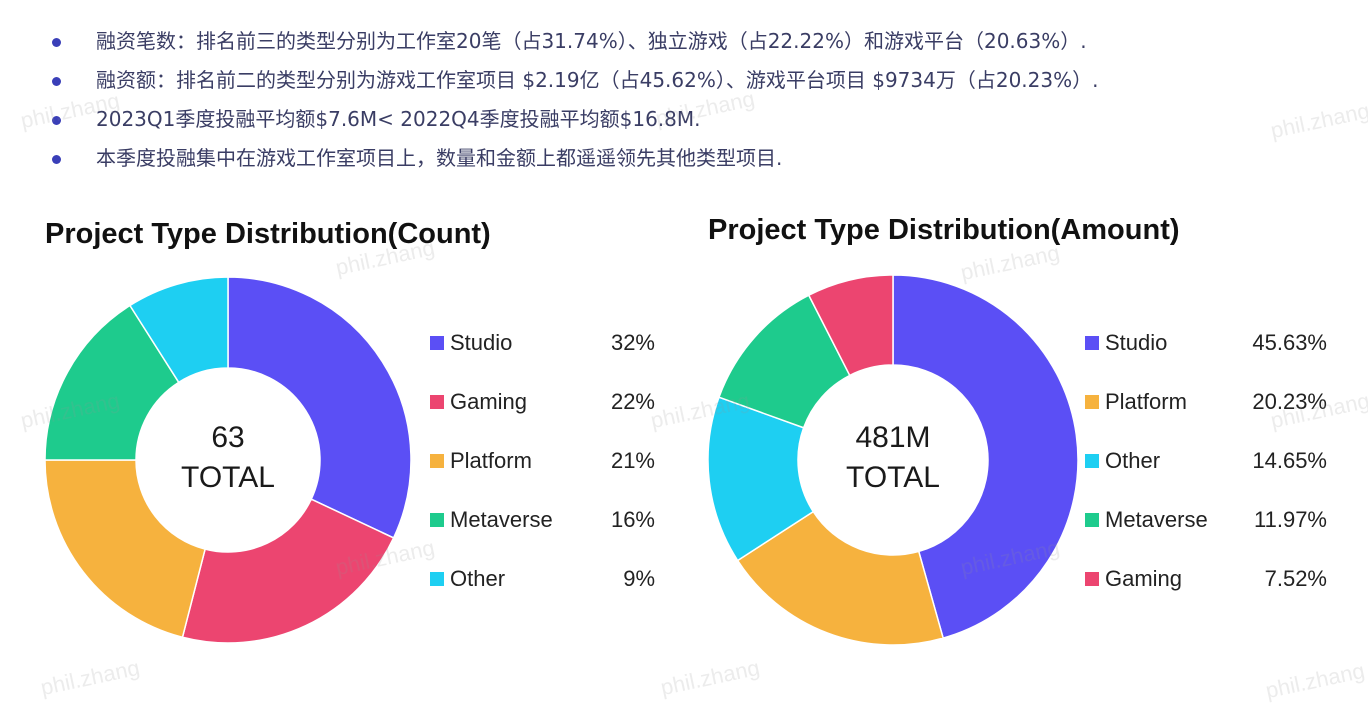 Image resolution: width=1368 pixels, height=704 pixels. I want to click on chart-title-count: Project Type Distribution(Count), so click(268, 234).